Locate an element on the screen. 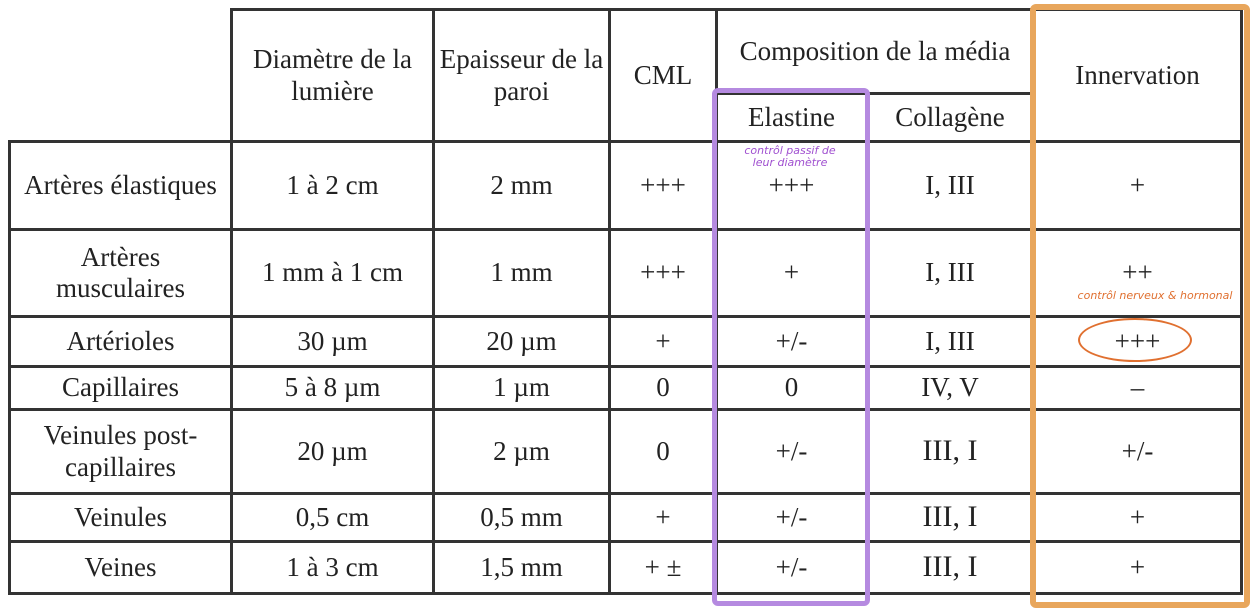  header-cml: CML is located at coordinates (663, 75).